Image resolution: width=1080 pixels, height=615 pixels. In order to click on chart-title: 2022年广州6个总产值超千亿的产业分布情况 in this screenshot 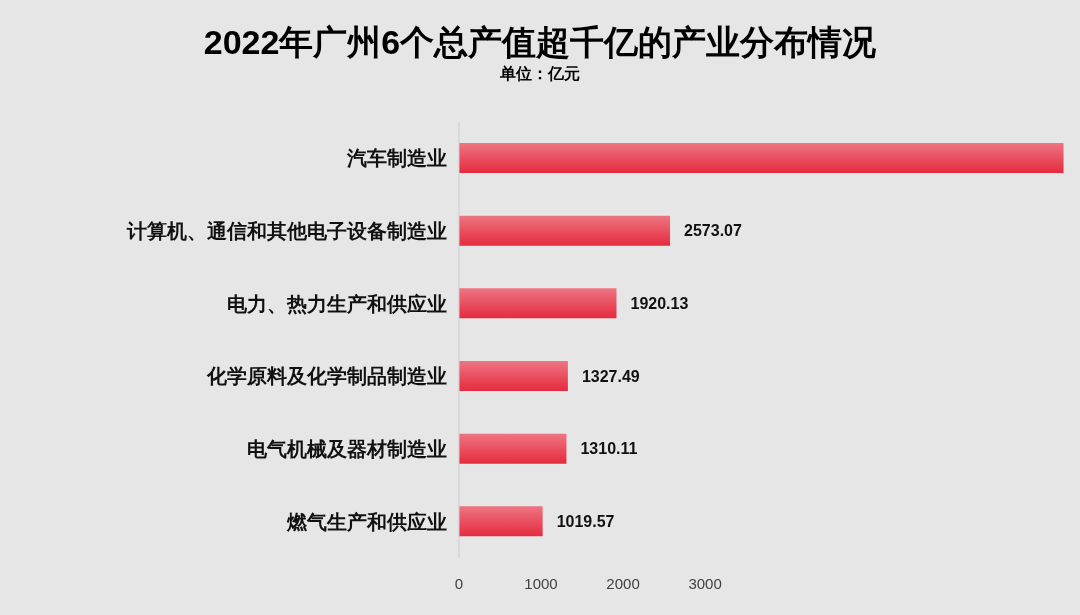, I will do `click(540, 42)`.